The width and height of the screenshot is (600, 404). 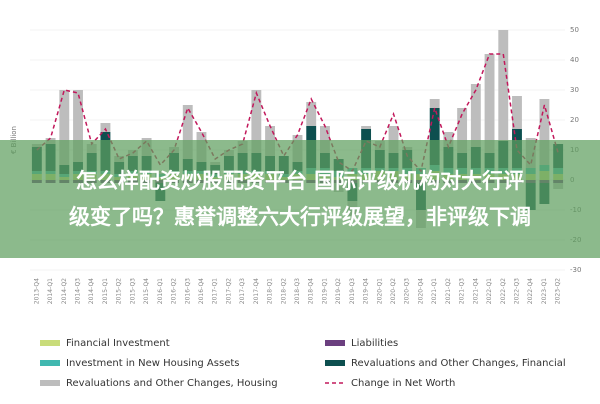 I want to click on x-tick-label: 2019-Q4, so click(x=366, y=291).